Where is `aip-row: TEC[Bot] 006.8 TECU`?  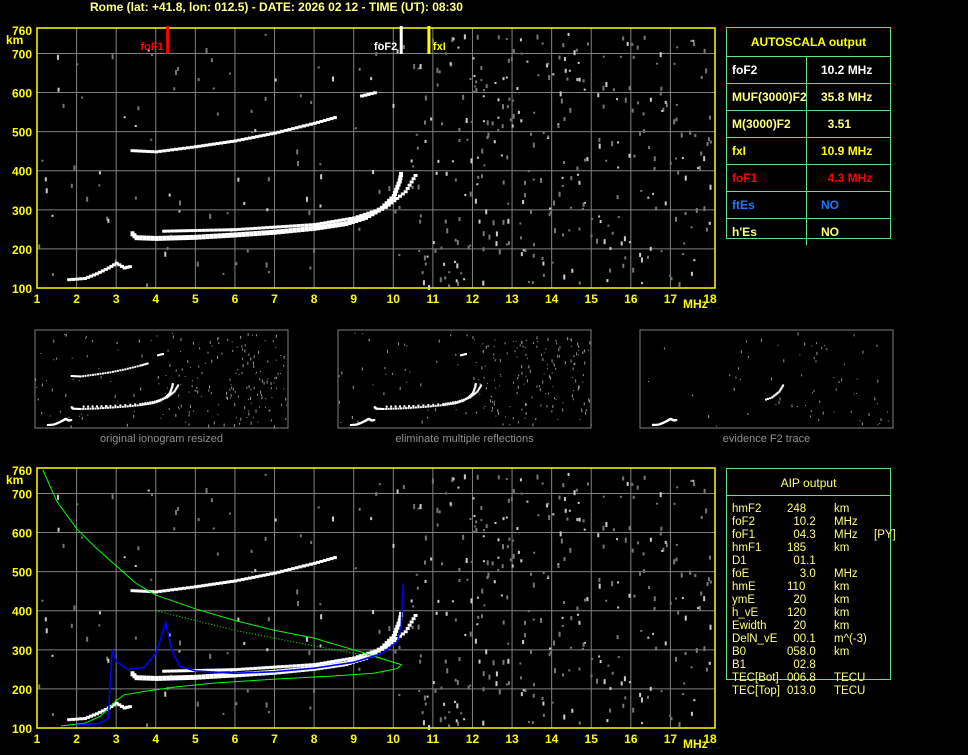
aip-row: TEC[Bot] 006.8 TECU is located at coordinates (814, 678).